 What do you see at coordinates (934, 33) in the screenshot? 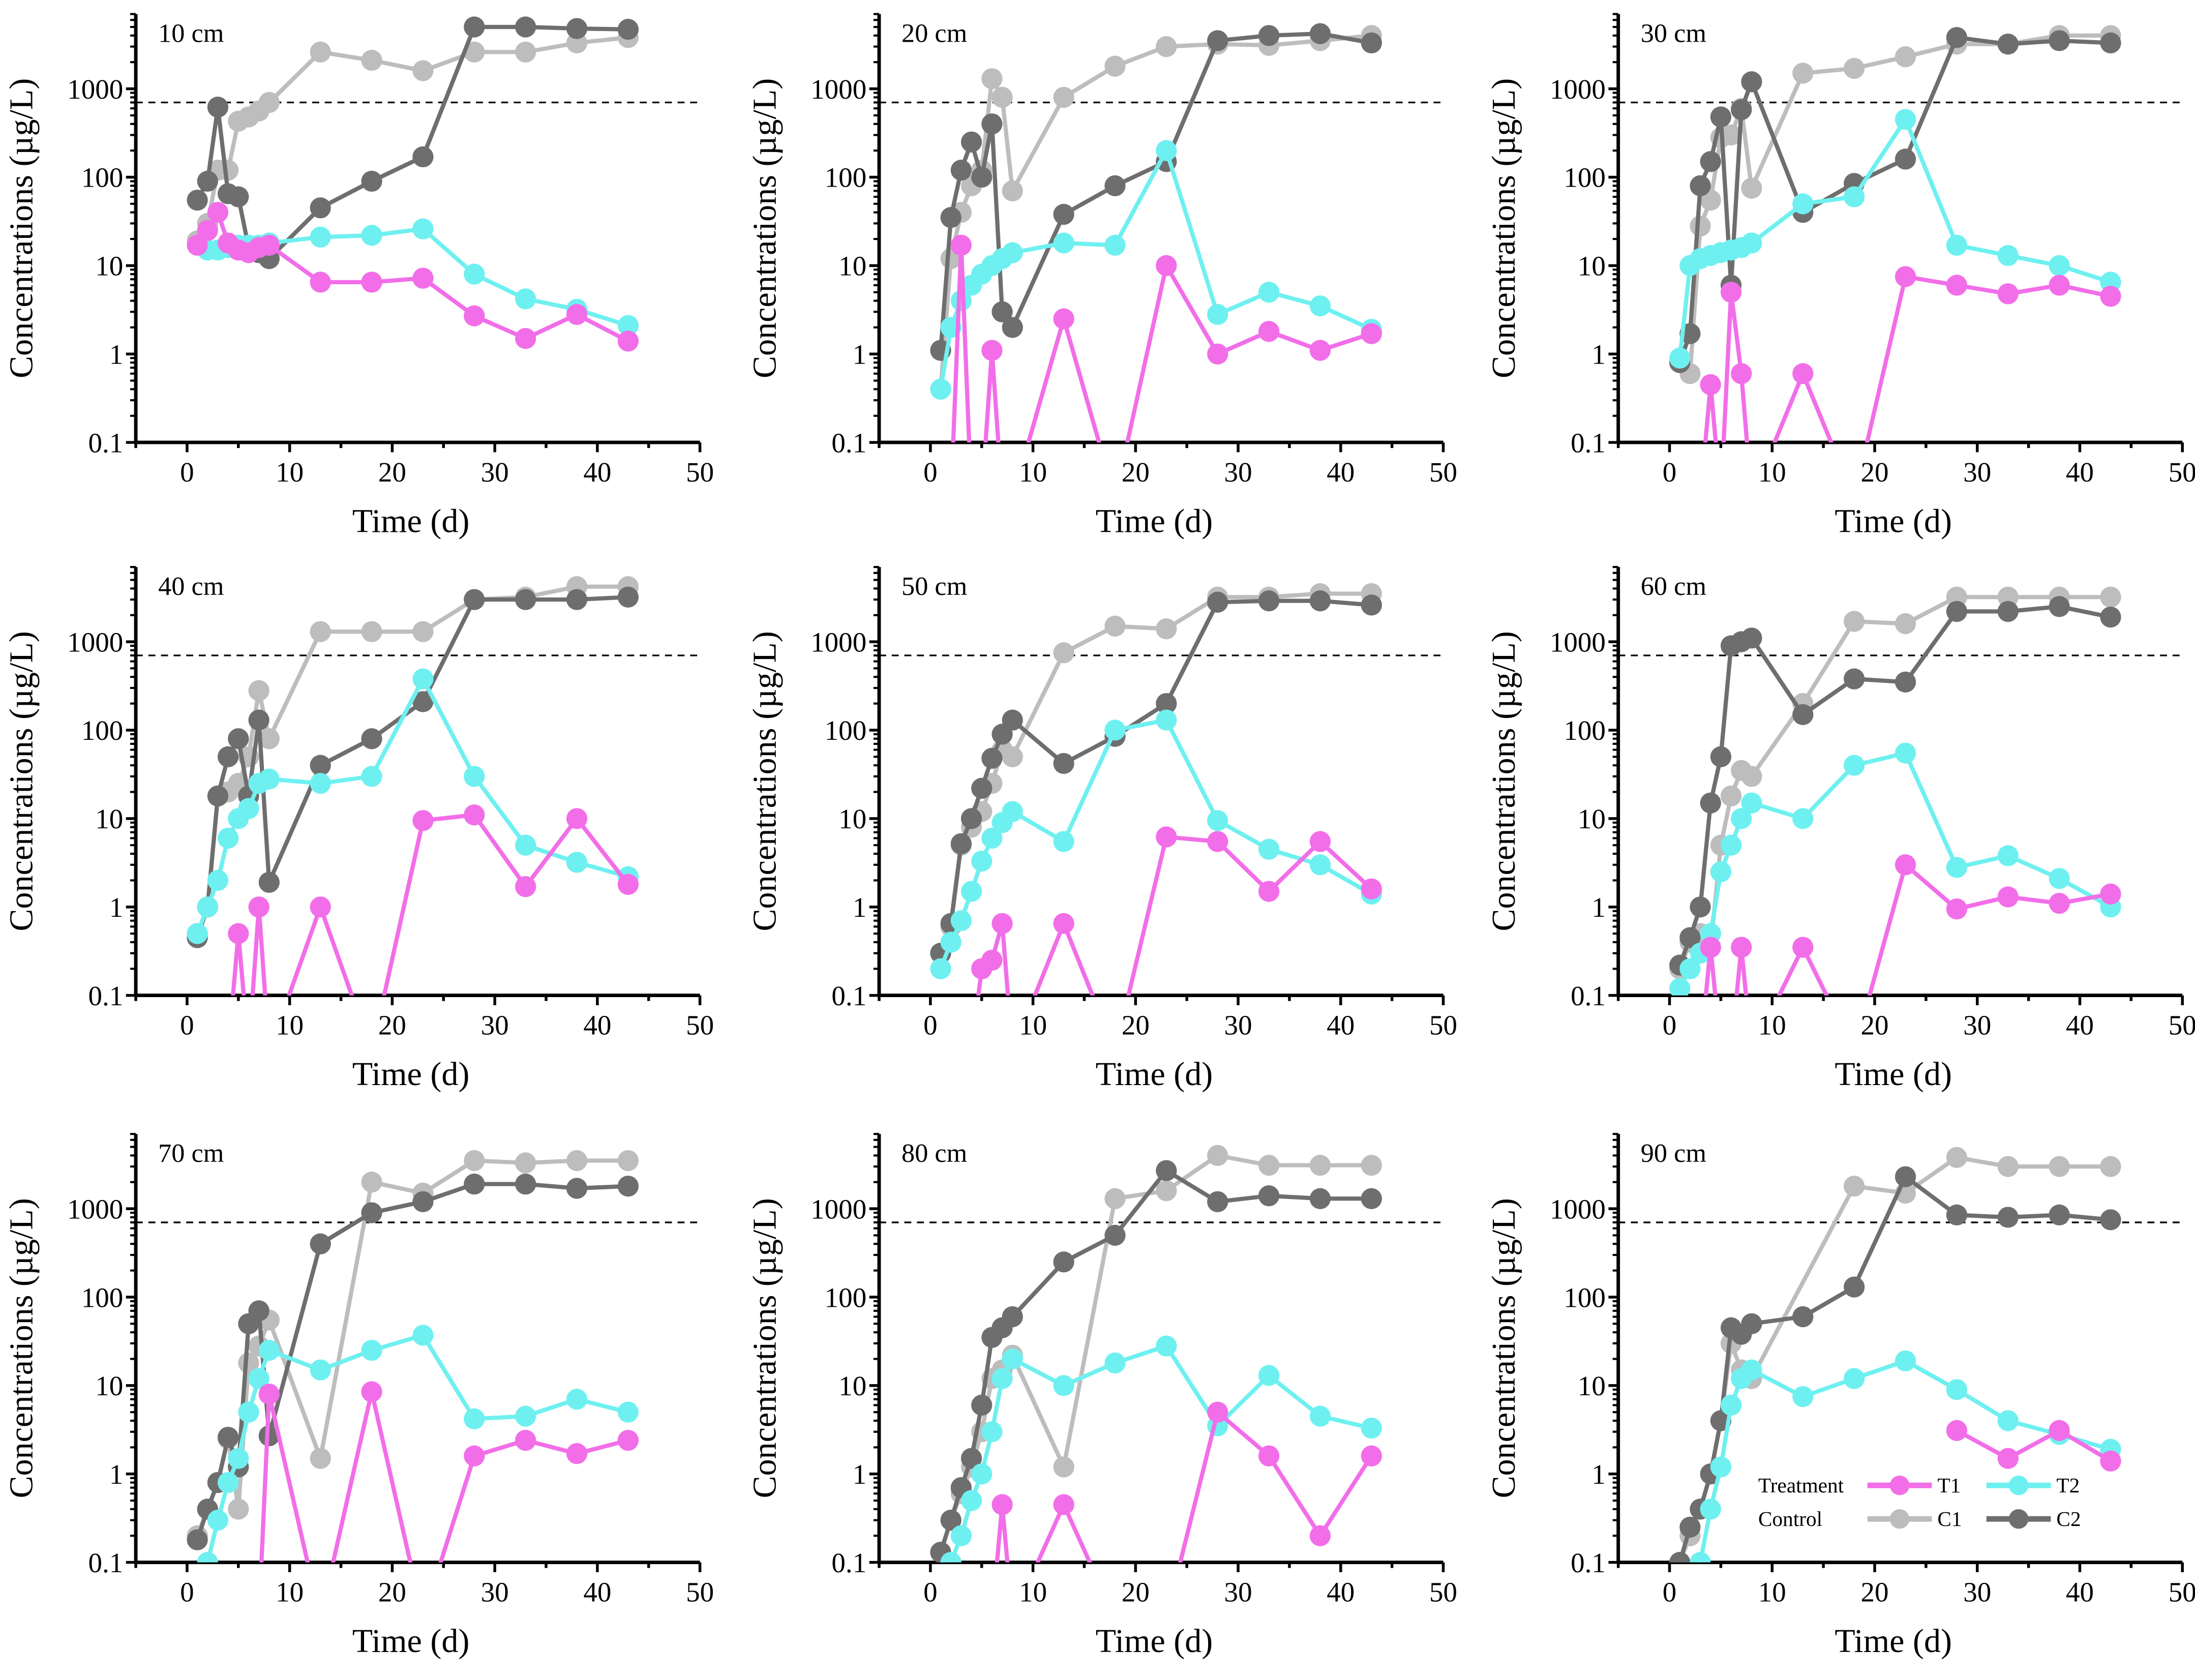
I see `panel-label: 20 cm` at bounding box center [934, 33].